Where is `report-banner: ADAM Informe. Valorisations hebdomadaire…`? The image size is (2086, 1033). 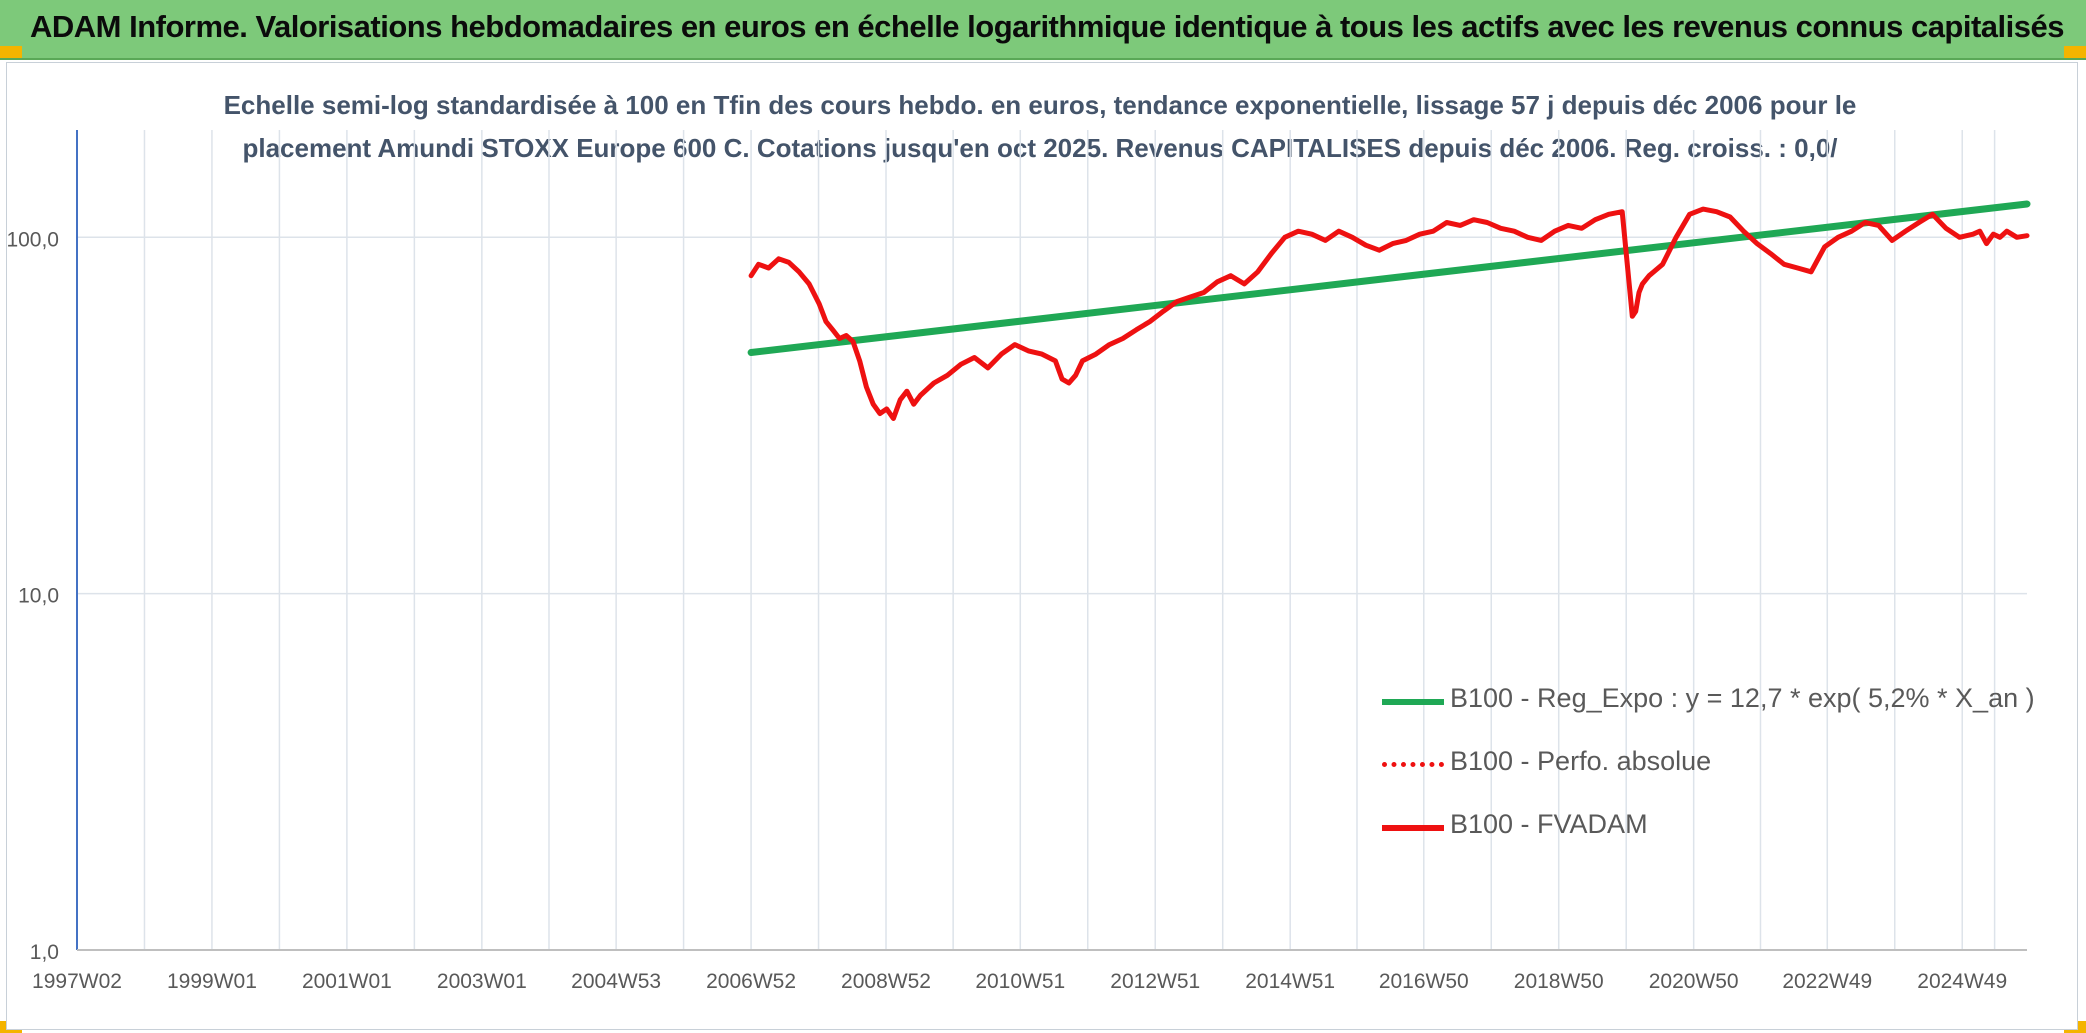 report-banner: ADAM Informe. Valorisations hebdomadaire… is located at coordinates (1043, 30).